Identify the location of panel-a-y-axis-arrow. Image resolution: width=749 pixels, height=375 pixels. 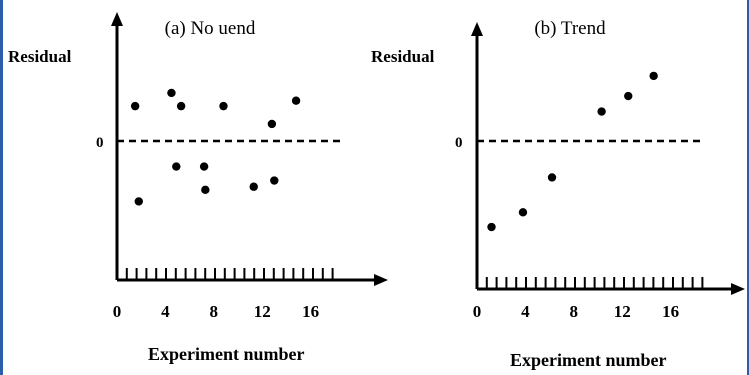
(117, 19).